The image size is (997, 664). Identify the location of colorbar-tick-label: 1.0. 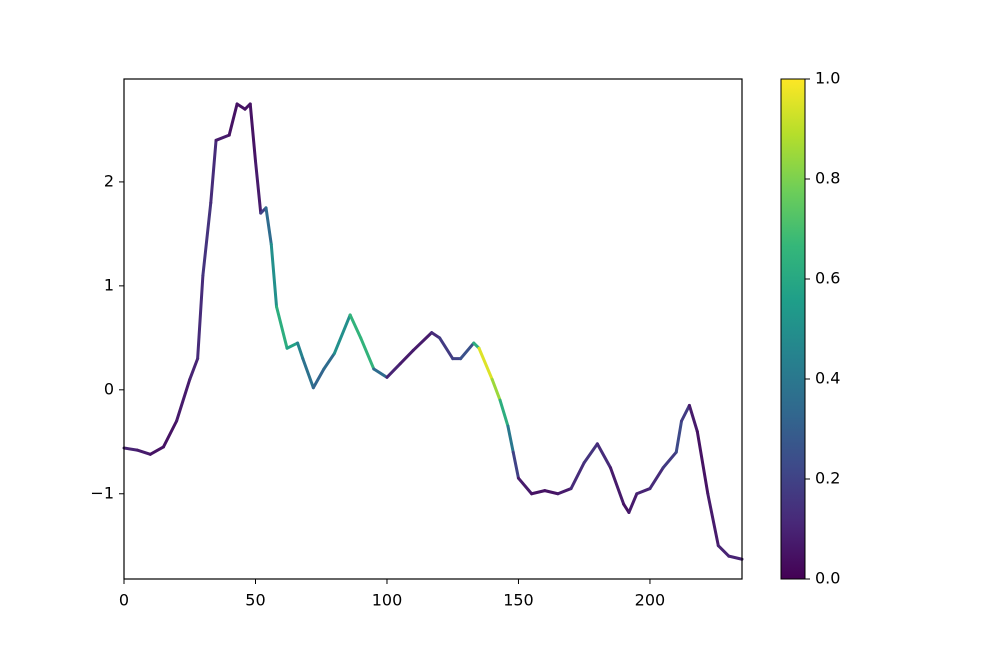
(827, 78).